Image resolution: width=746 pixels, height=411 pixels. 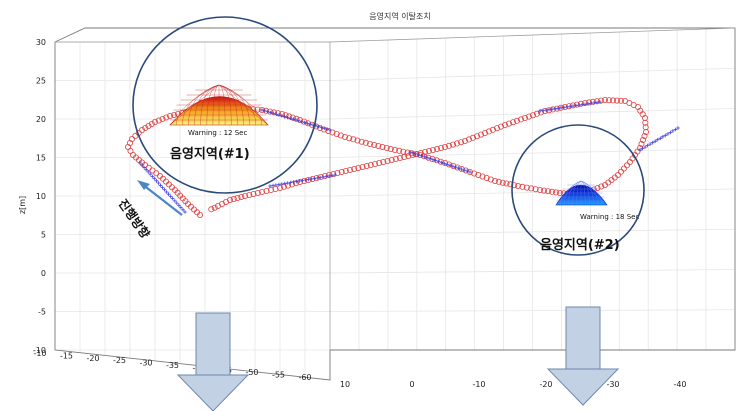 I want to click on region-2-circle, so click(x=578, y=190).